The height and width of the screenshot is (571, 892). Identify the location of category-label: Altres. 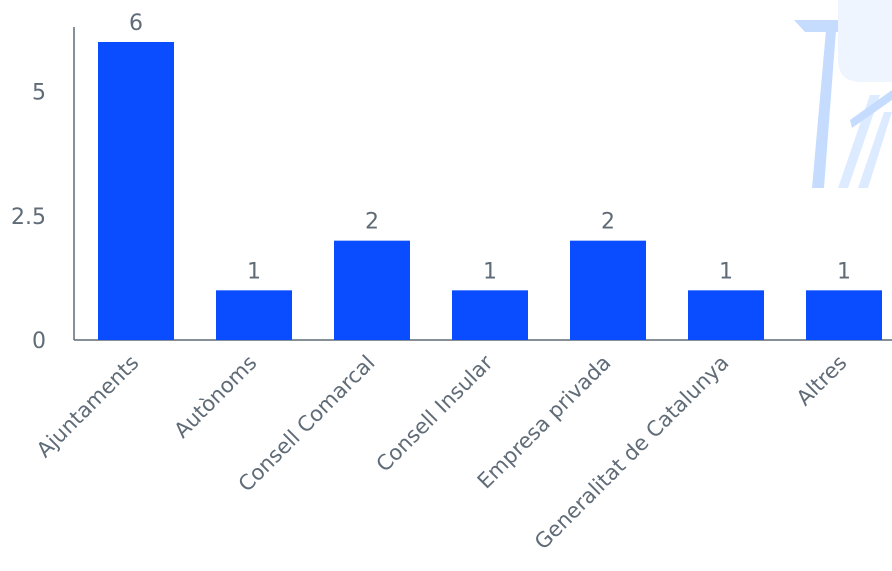
(822, 381).